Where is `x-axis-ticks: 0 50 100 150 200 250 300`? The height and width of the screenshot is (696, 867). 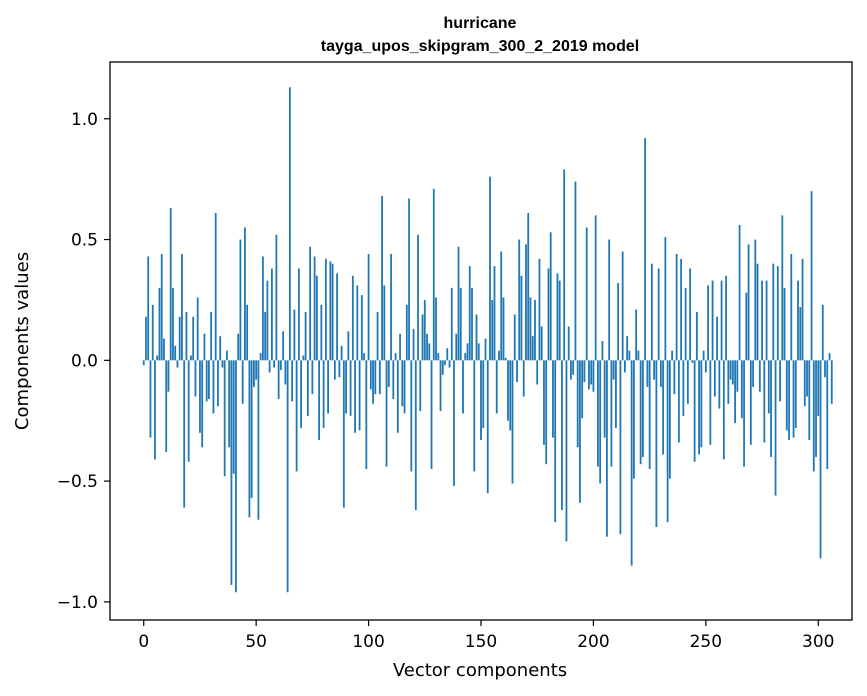
x-axis-ticks: 0 50 100 150 200 250 300 is located at coordinates (486, 636).